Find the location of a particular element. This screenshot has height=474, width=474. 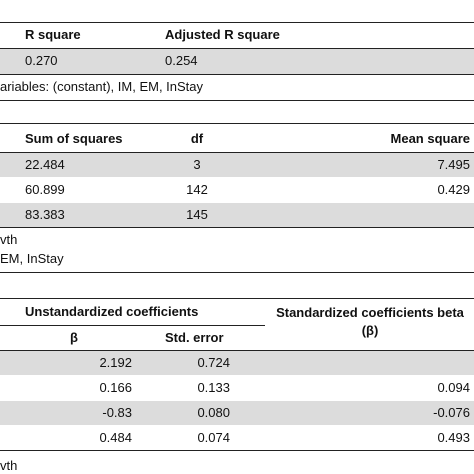

header: Sum of squares is located at coordinates (74, 138).